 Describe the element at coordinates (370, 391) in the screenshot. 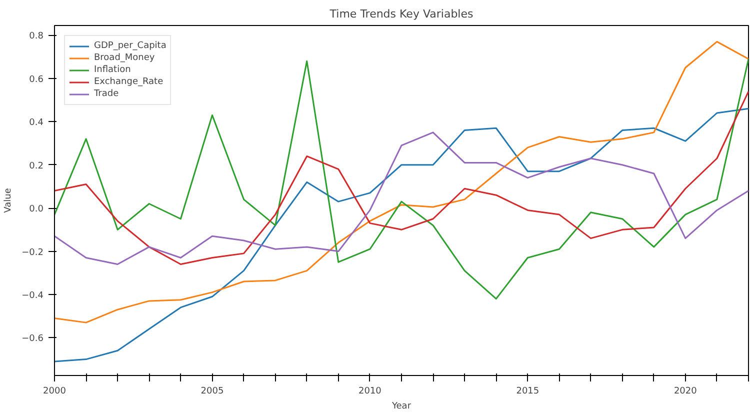

I see `x-tick-label: 2010` at that location.